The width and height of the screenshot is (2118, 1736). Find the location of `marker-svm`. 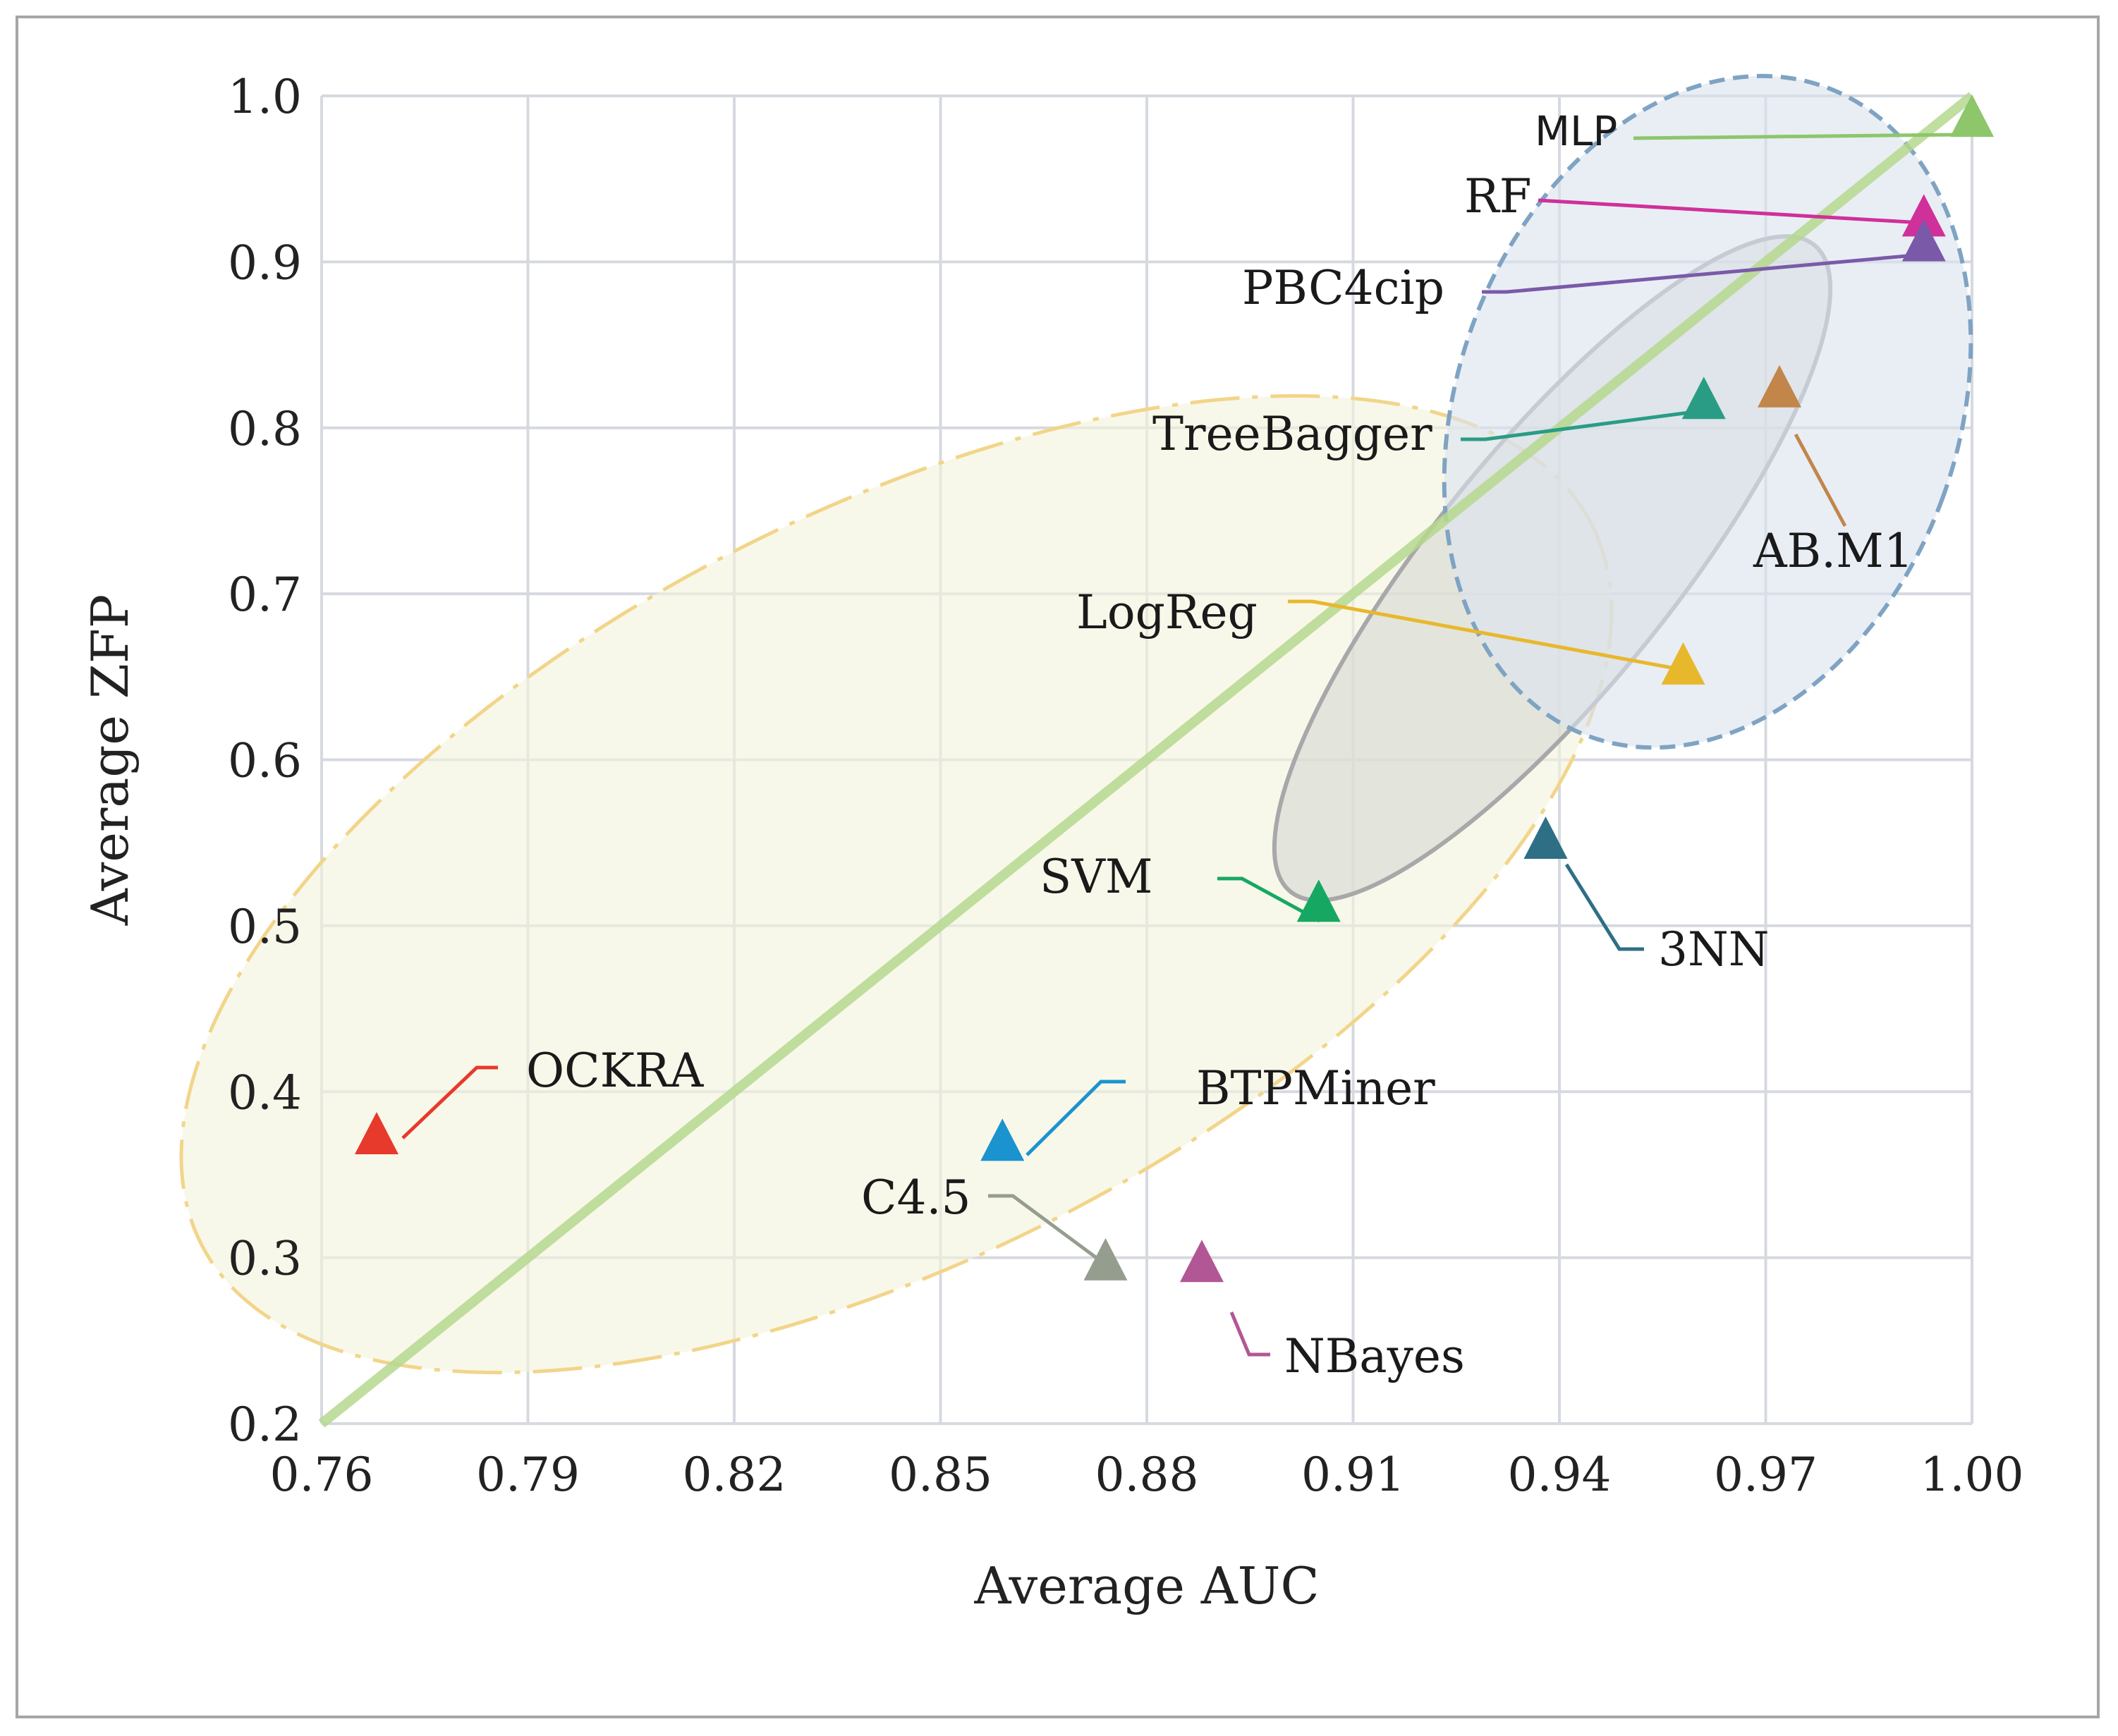

marker-svm is located at coordinates (1318, 901).